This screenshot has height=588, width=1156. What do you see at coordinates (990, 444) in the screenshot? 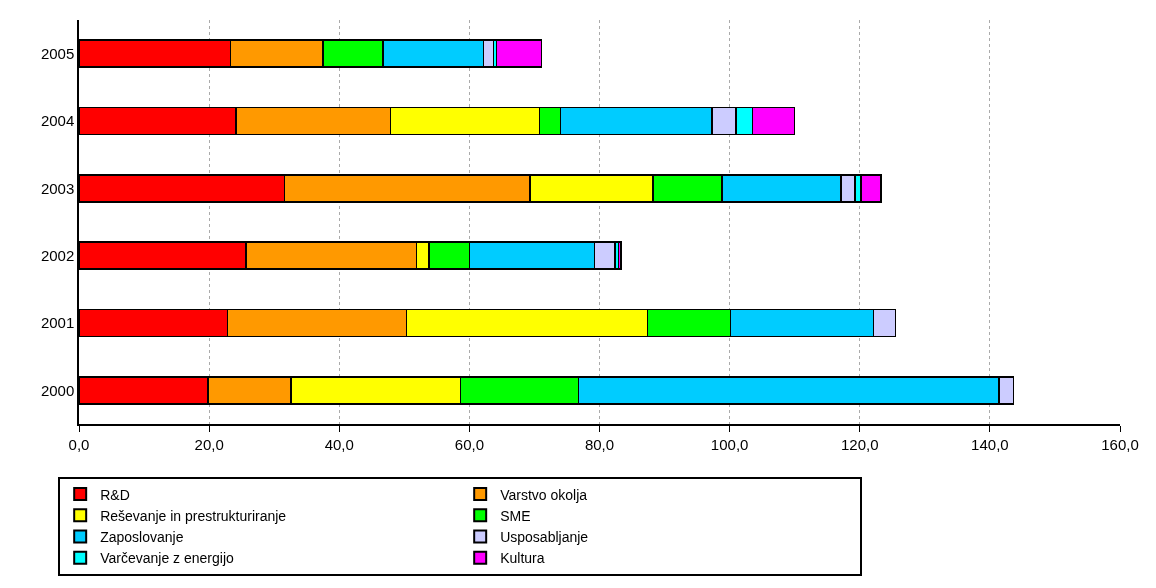
I see `x-tick-label: 140,0` at bounding box center [990, 444].